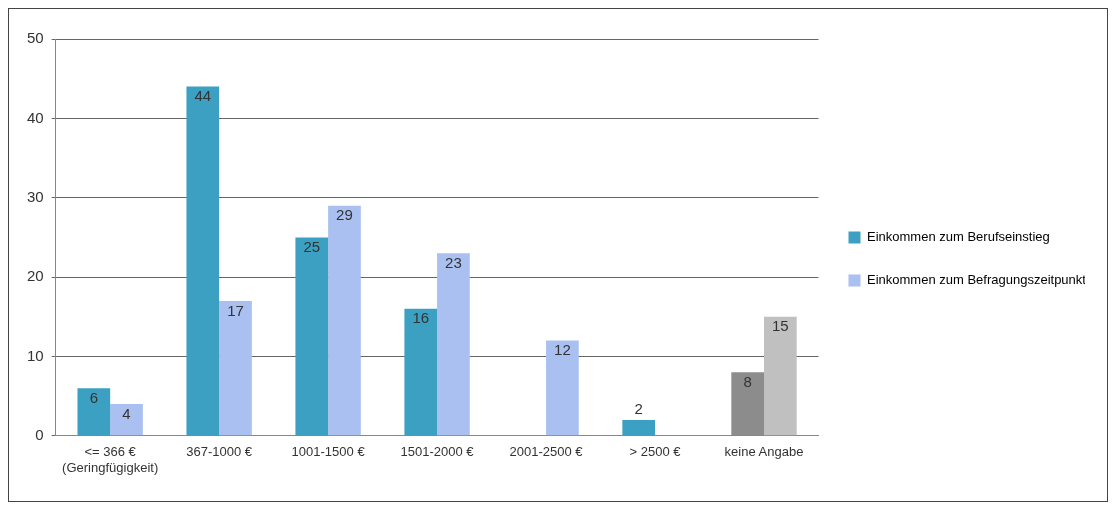 Image resolution: width=1118 pixels, height=512 pixels. What do you see at coordinates (39, 434) in the screenshot?
I see `y-tick-label: 0` at bounding box center [39, 434].